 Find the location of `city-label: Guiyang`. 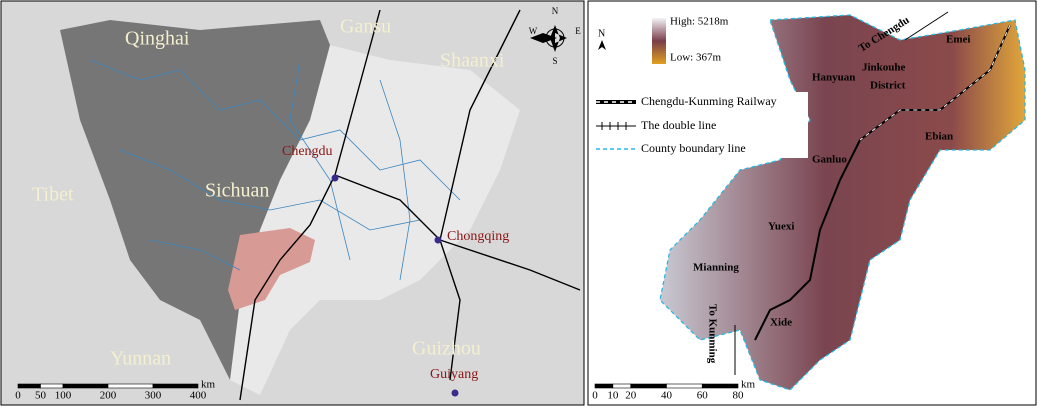

city-label: Guiyang is located at coordinates (454, 374).